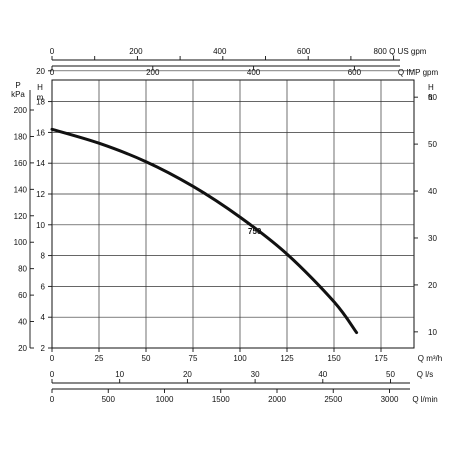 This screenshot has height=450, width=450. Describe the element at coordinates (40, 194) in the screenshot. I see `y-tick-label-h-m: 12` at that location.